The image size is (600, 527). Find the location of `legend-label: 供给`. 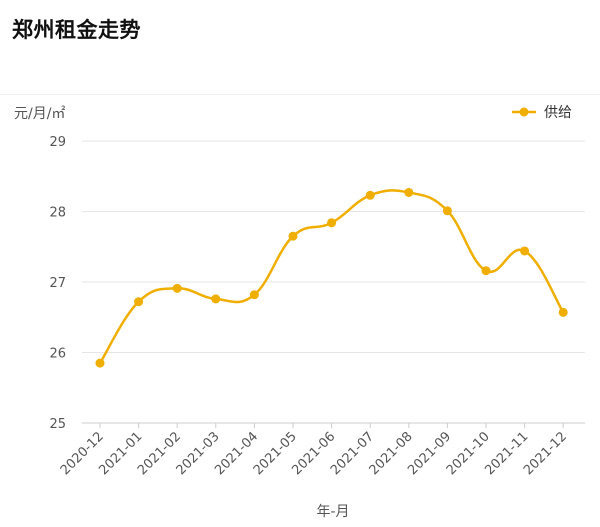

legend-label: 供给 is located at coordinates (558, 113).